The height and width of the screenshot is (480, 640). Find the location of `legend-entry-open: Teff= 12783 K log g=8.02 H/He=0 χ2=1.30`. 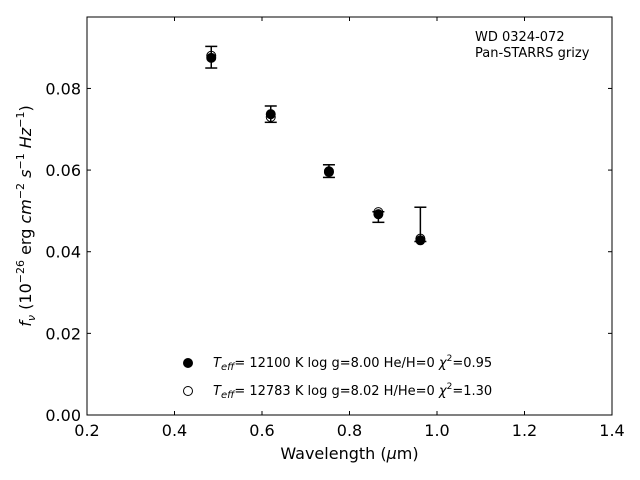

legend-entry-open: Teff= 12783 K log g=8.02 H/He=0 χ2=1.30 is located at coordinates (352, 391).